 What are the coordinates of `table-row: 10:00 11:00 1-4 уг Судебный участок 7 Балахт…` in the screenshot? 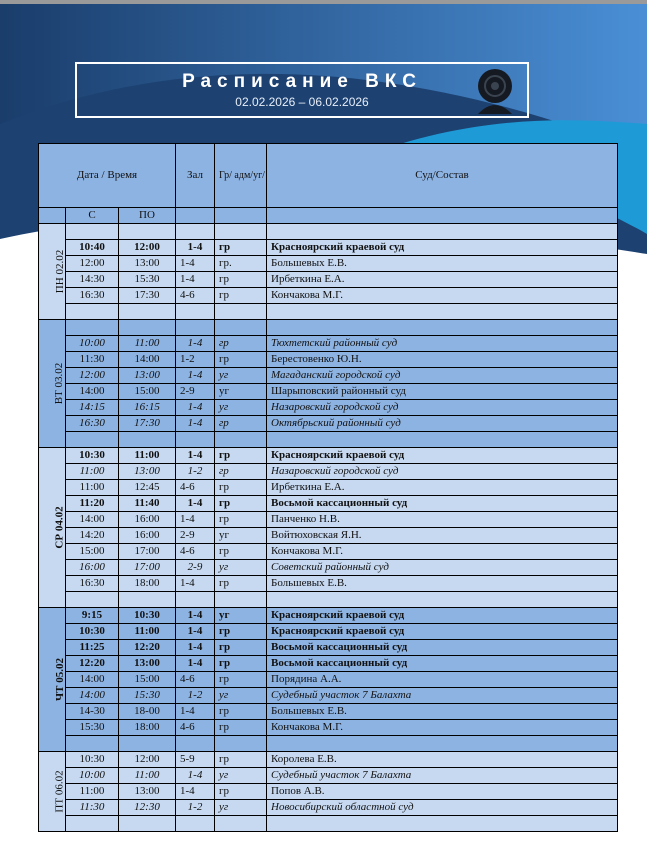 It's located at (328, 775).